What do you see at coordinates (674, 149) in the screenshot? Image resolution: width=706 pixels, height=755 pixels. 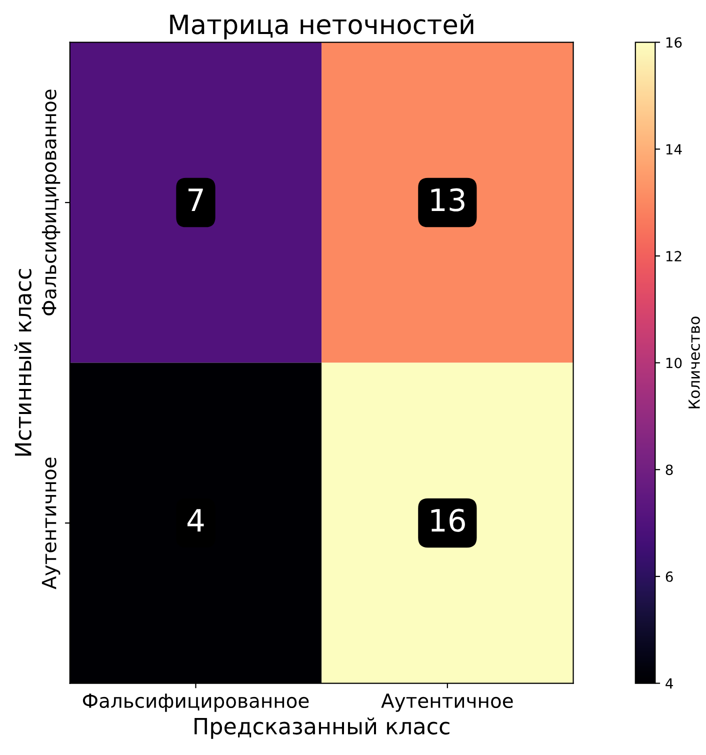 I see `color-bar-label: 14` at bounding box center [674, 149].